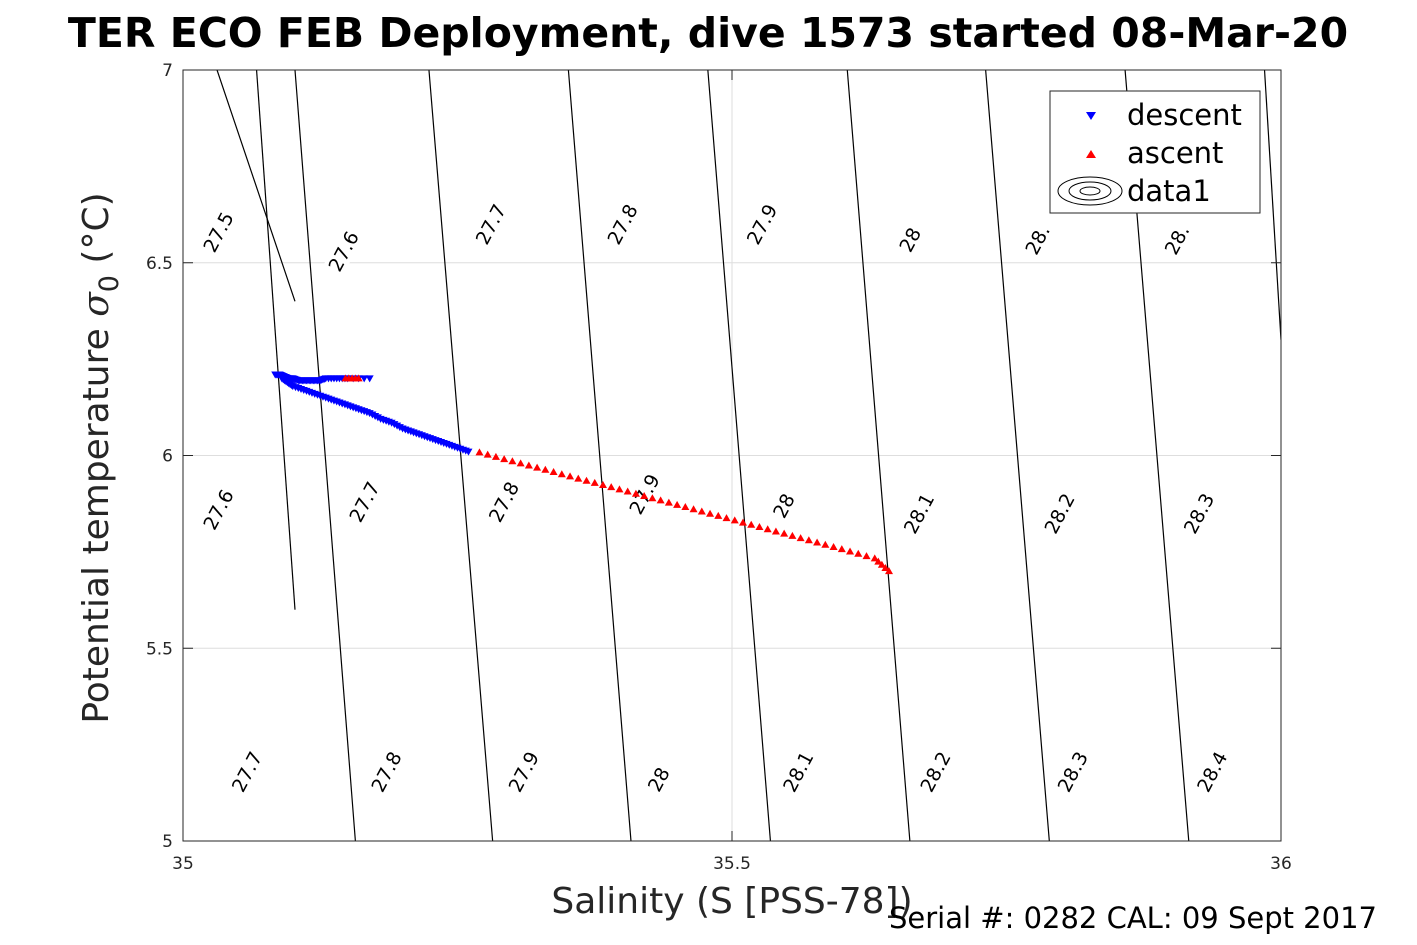 This screenshot has width=1417, height=945. Describe the element at coordinates (1184, 115) in the screenshot. I see `legend-descent-label: descent` at that location.